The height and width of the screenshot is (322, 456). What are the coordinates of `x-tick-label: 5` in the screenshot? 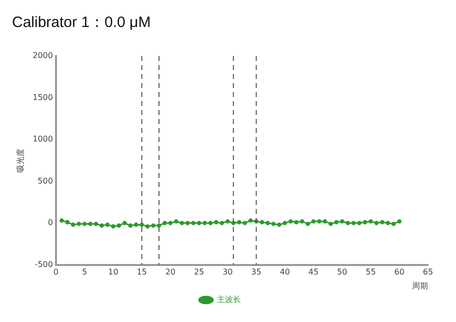 It's located at (85, 272).